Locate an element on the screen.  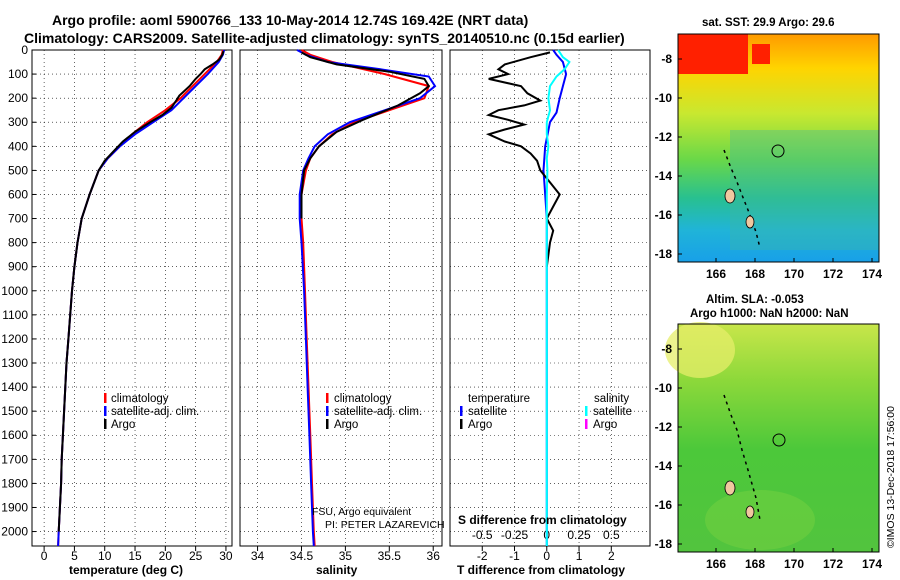
depth-tick-label: 300 is located at coordinates (18, 122).